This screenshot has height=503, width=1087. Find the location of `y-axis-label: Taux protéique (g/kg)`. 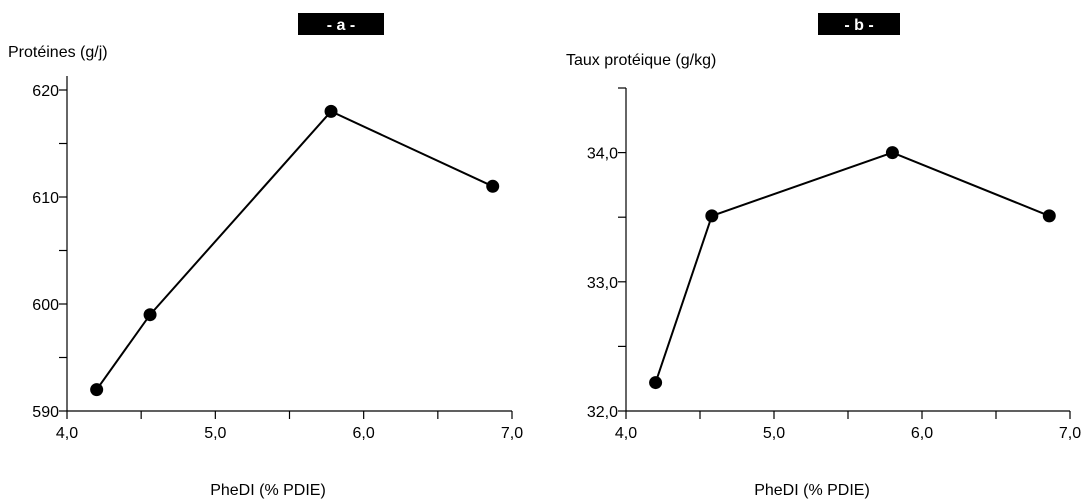

y-axis-label: Taux protéique (g/kg) is located at coordinates (641, 60).